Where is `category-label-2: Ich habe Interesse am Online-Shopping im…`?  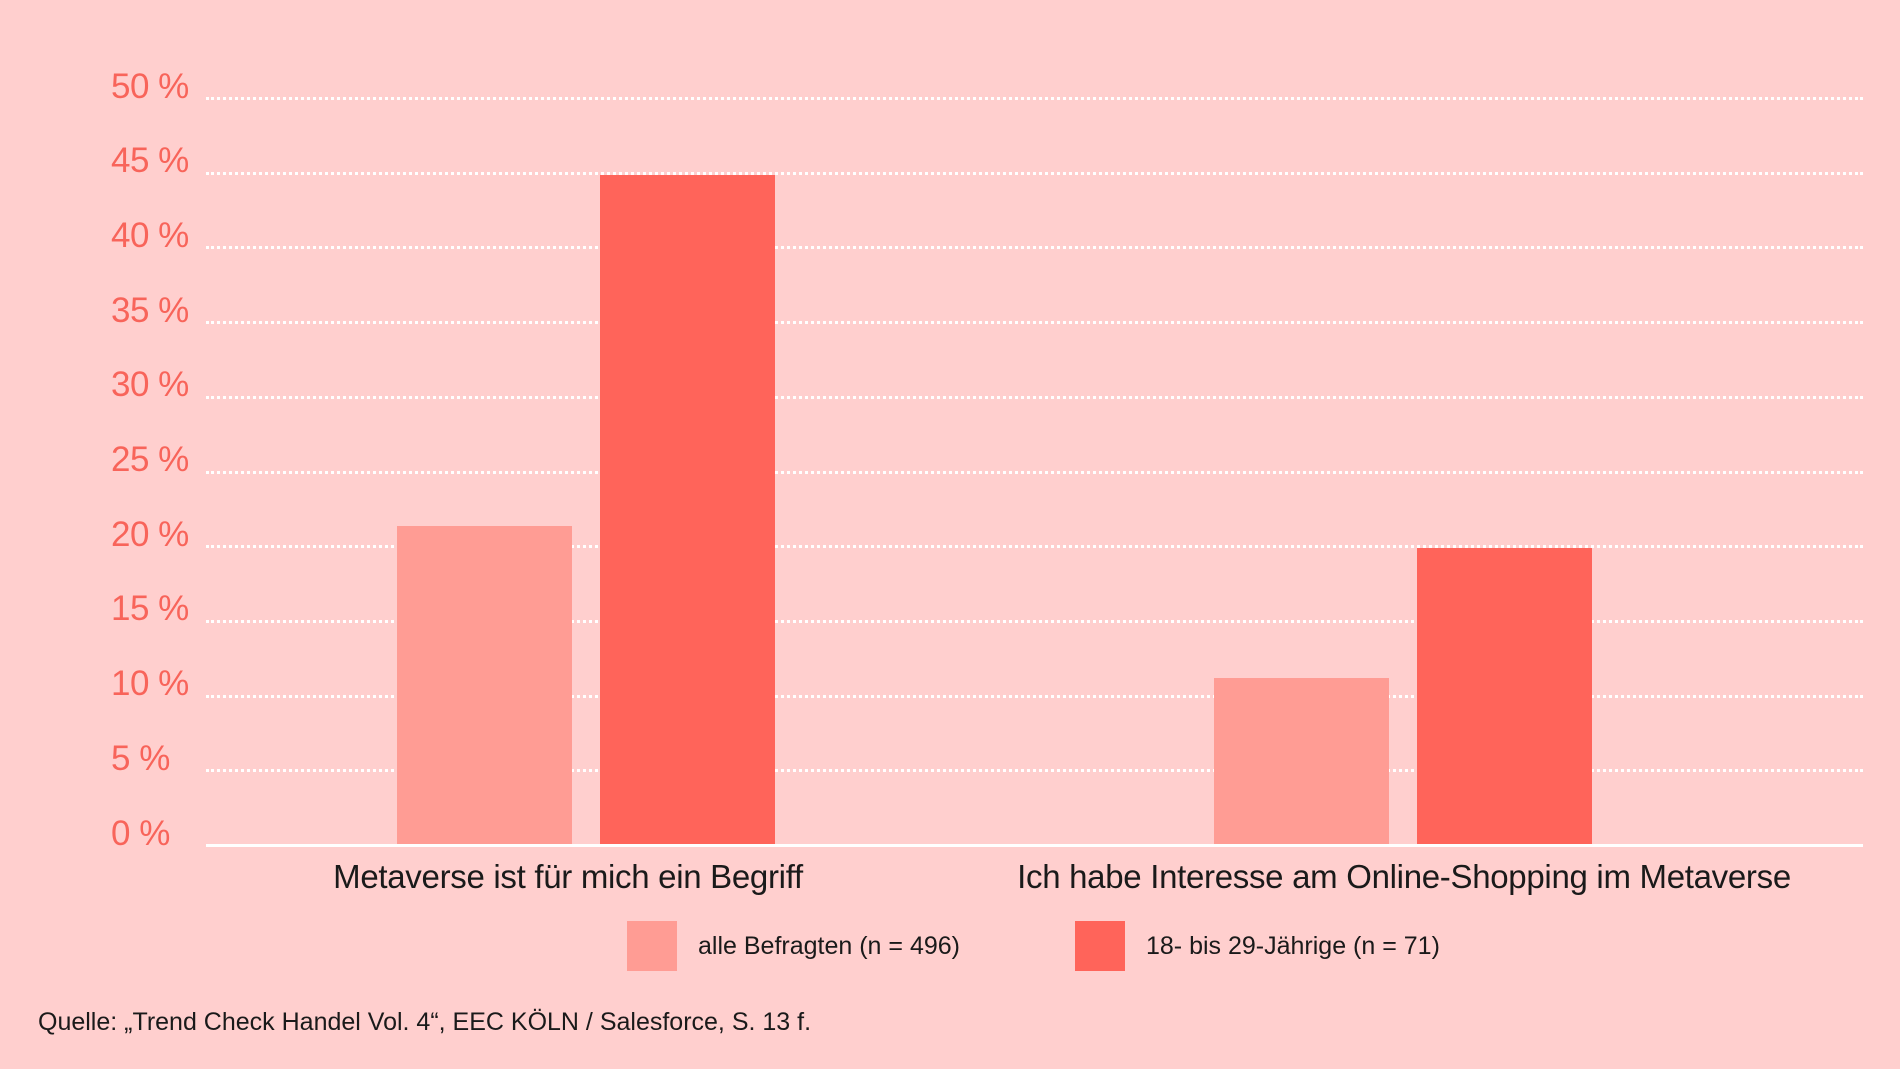 category-label-2: Ich habe Interesse am Online-Shopping im… is located at coordinates (1404, 876).